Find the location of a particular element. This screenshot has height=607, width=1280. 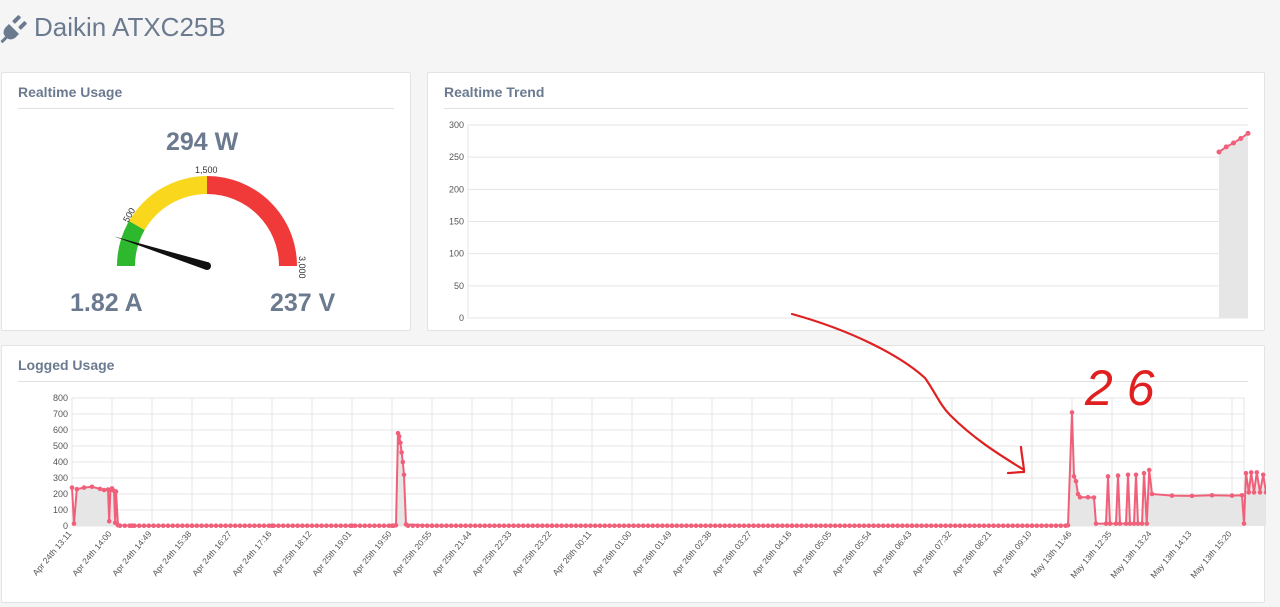

logged-xtick-label: Apr 24th 15:38 is located at coordinates (172, 553).